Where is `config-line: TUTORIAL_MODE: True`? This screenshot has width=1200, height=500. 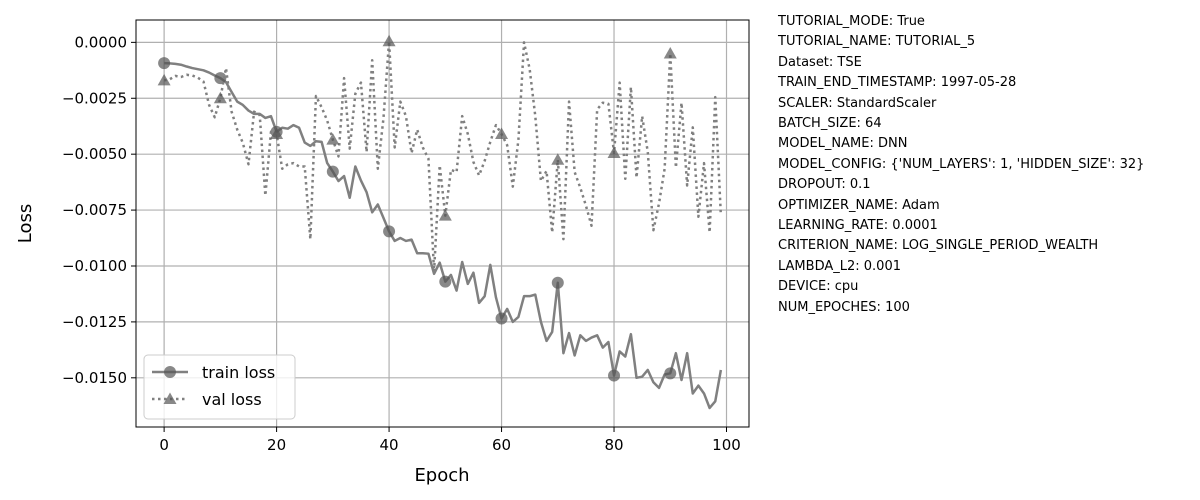 config-line: TUTORIAL_MODE: True is located at coordinates (851, 21).